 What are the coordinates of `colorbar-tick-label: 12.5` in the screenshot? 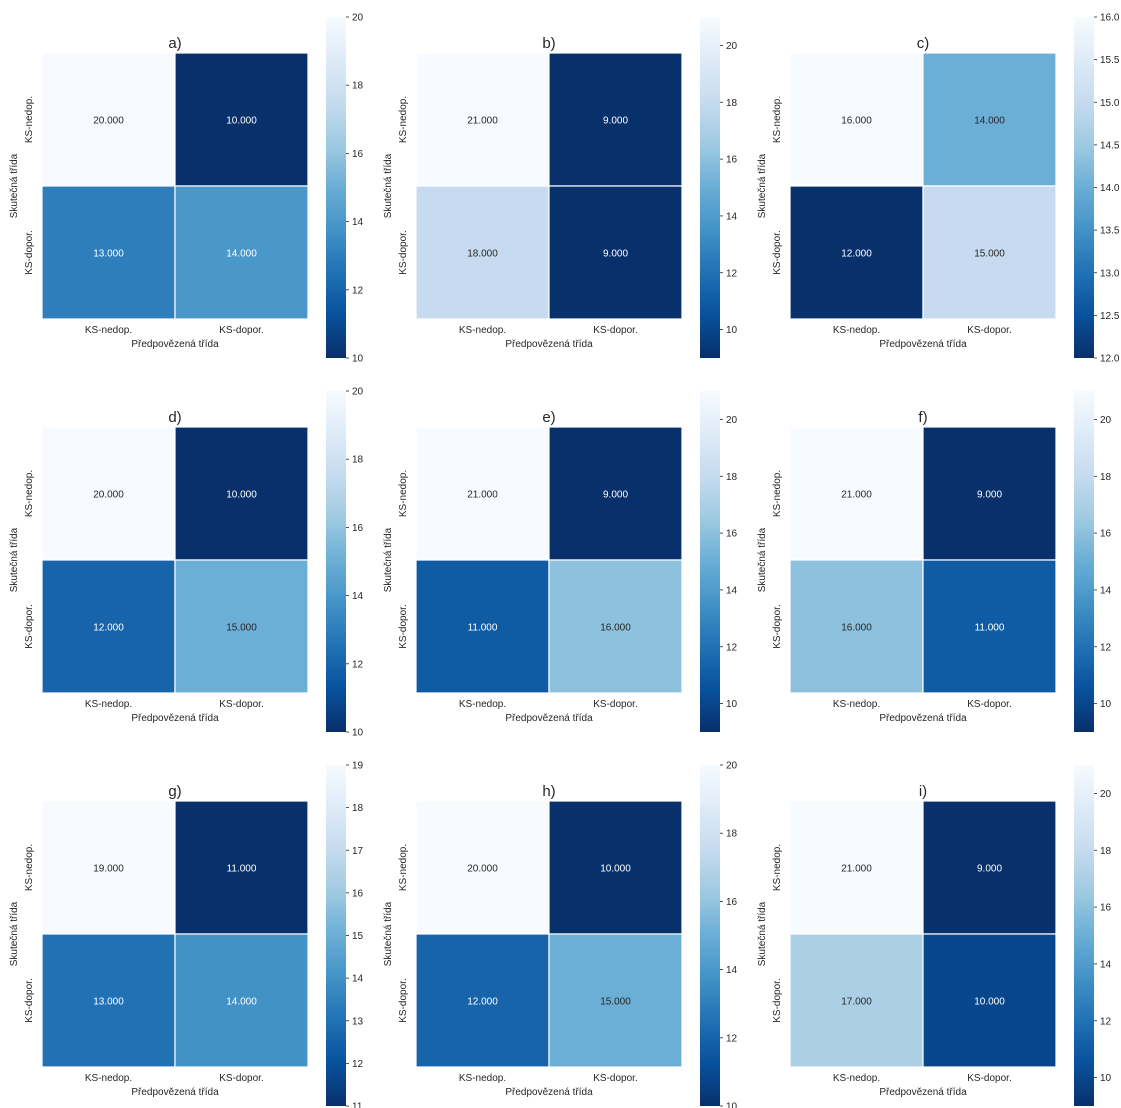 It's located at (1110, 316).